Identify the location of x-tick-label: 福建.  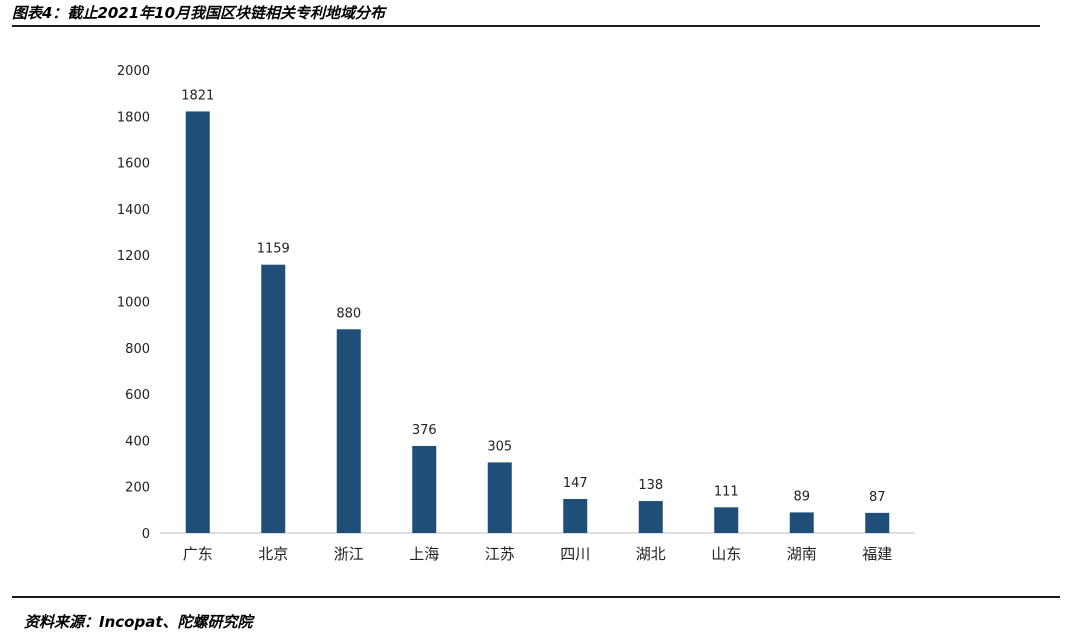
(877, 554).